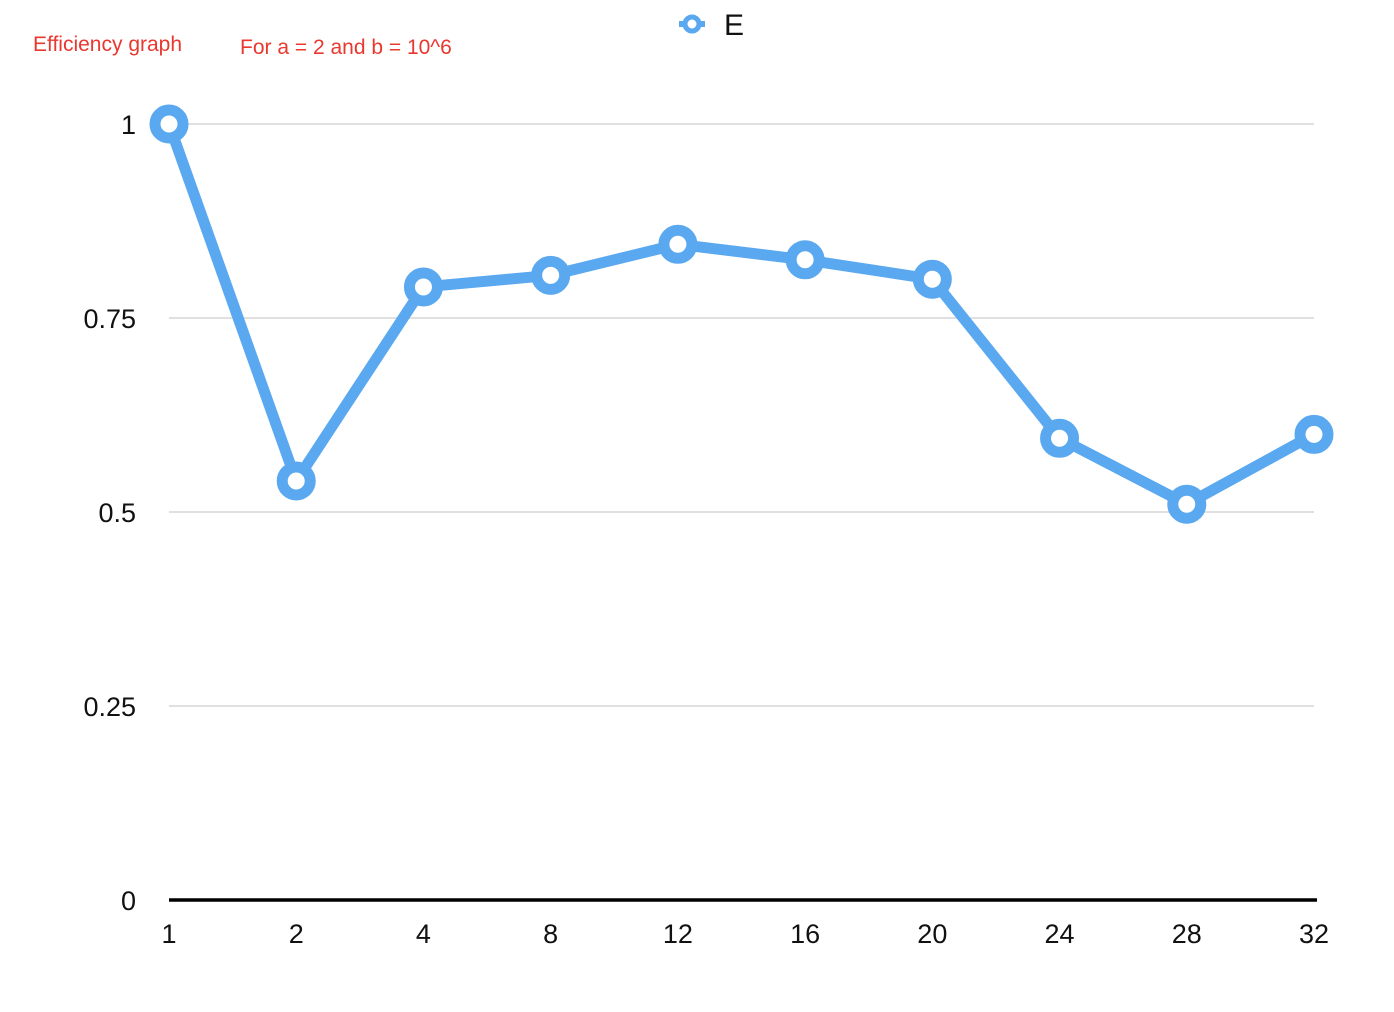 The image size is (1394, 1012). What do you see at coordinates (1060, 934) in the screenshot?
I see `x-tick-label: 24` at bounding box center [1060, 934].